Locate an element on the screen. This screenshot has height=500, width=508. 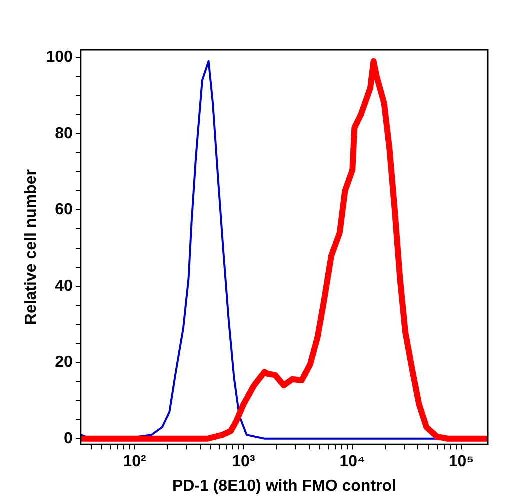
y-tick-label: 20 is located at coordinates (64, 363).